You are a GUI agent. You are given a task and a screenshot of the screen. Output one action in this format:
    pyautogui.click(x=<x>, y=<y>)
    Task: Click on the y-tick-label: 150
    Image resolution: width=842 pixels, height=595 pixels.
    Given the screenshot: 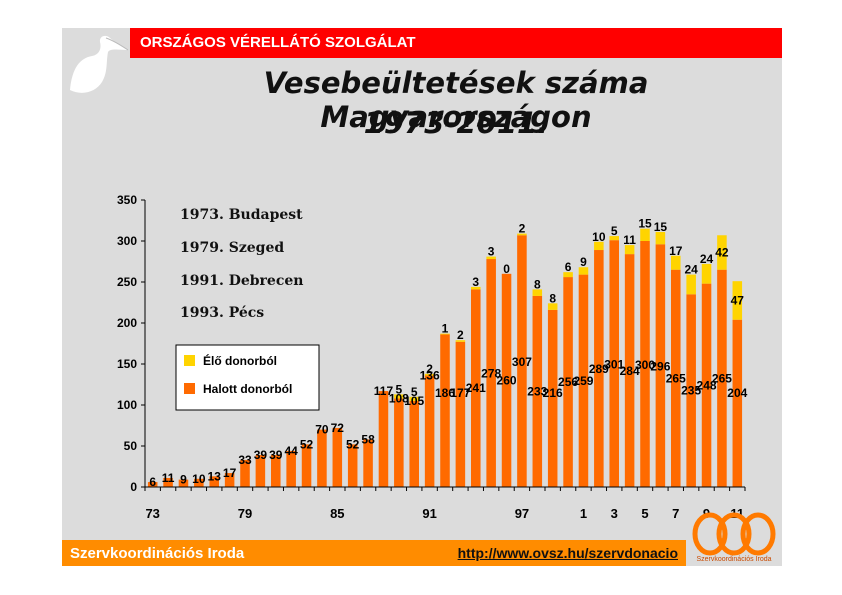 What is the action you would take?
    pyautogui.click(x=127, y=364)
    